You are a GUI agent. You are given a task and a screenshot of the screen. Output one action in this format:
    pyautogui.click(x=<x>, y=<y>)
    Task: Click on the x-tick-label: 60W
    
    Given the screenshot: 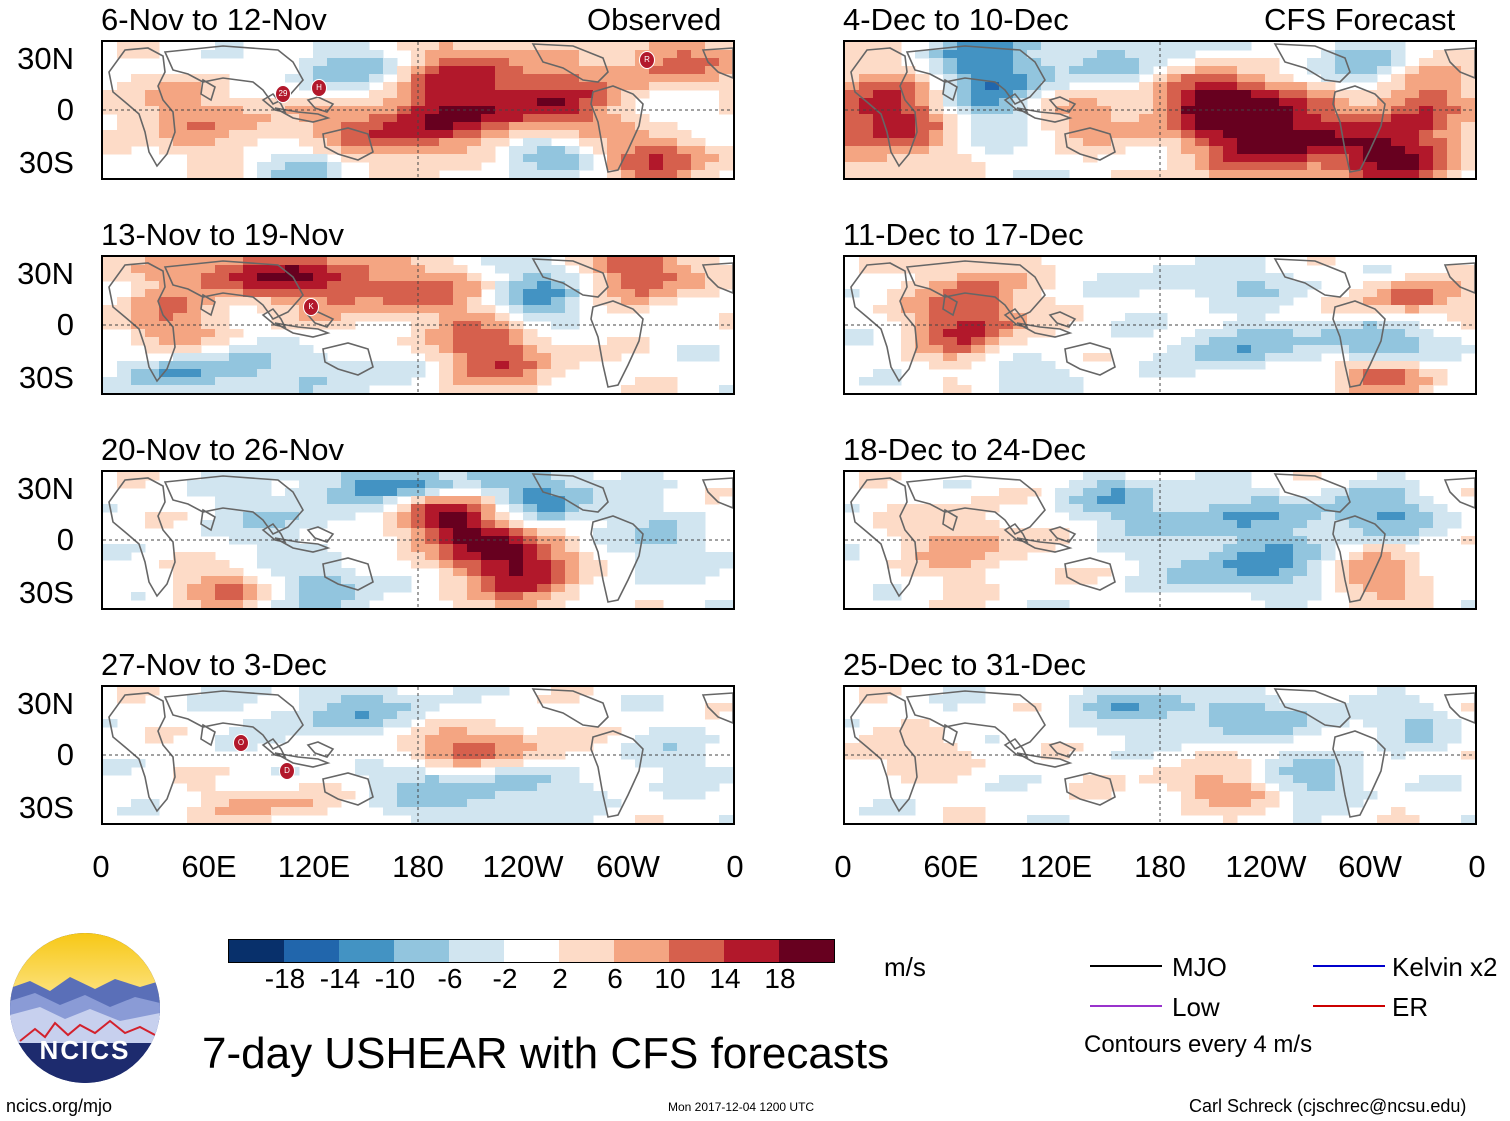 What is the action you would take?
    pyautogui.click(x=1370, y=866)
    